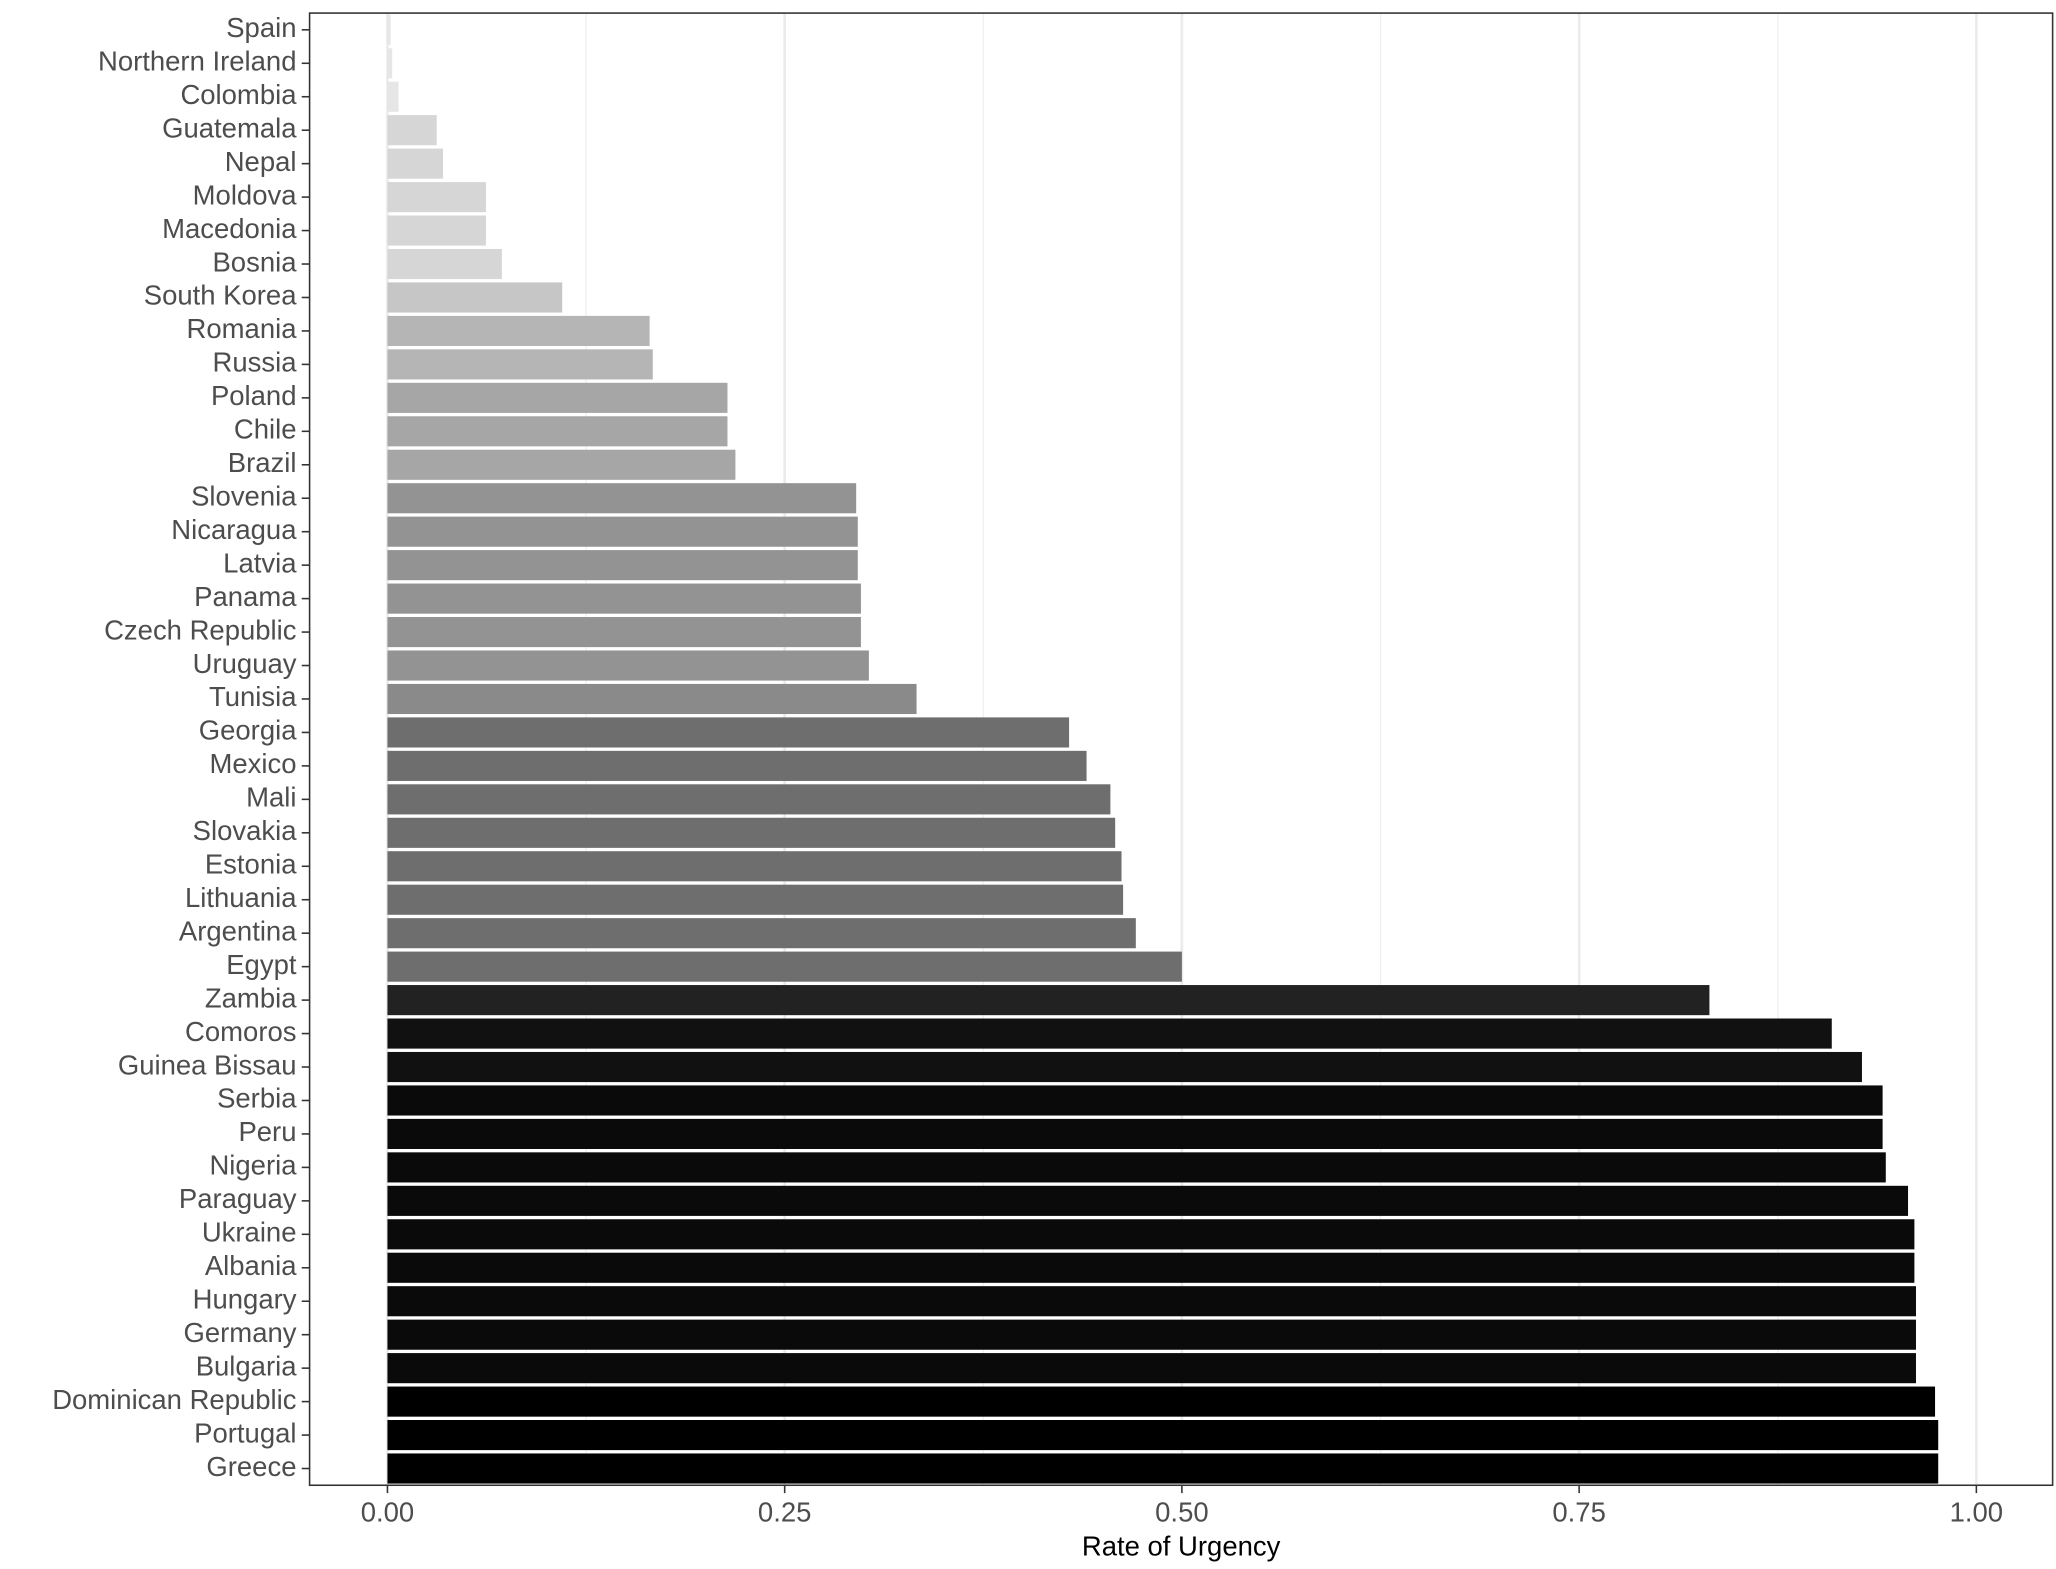 Image resolution: width=2056 pixels, height=1569 pixels. What do you see at coordinates (255, 362) in the screenshot?
I see `y-tick-label: Russia` at bounding box center [255, 362].